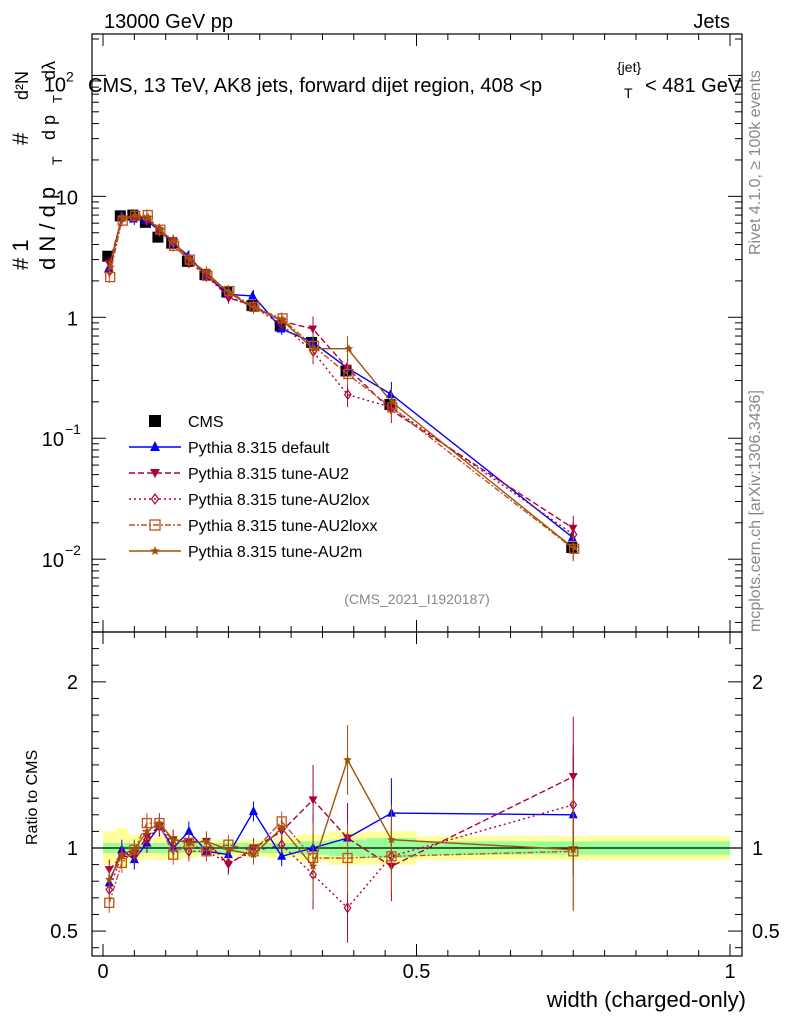 The height and width of the screenshot is (1024, 786). What do you see at coordinates (206, 422) in the screenshot?
I see `legend-label-0: CMS` at bounding box center [206, 422].